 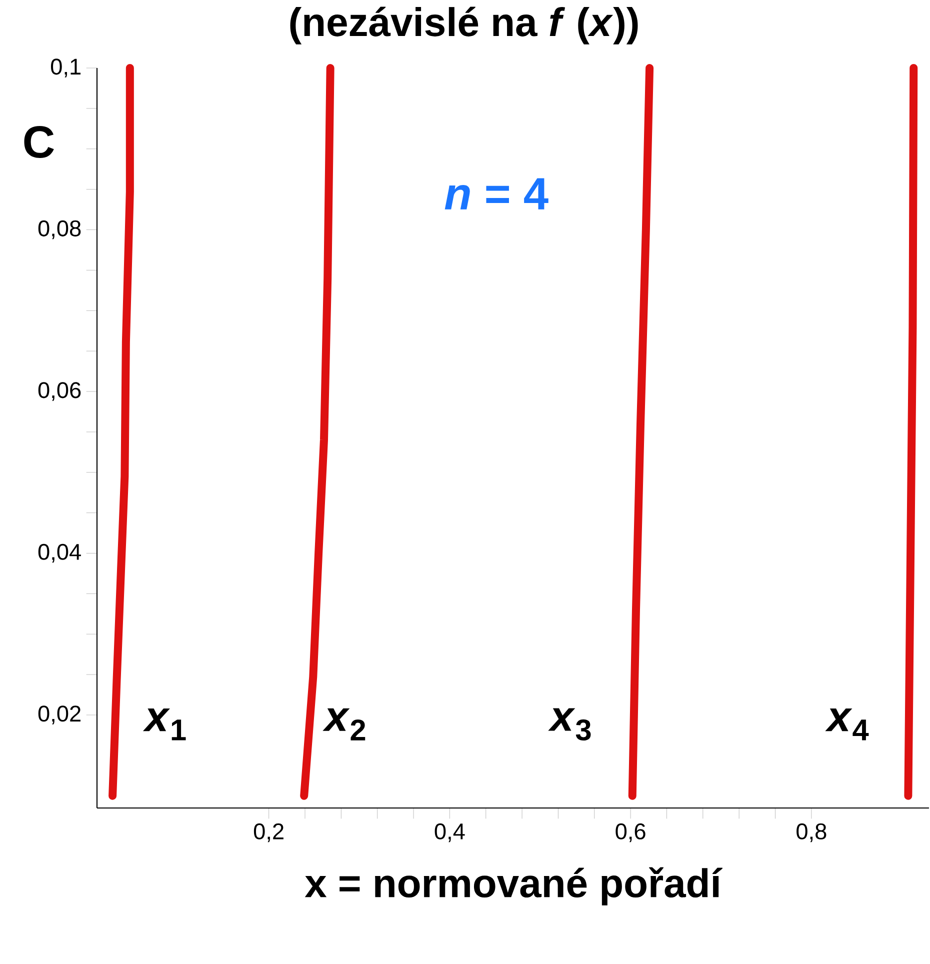 What do you see at coordinates (450, 832) in the screenshot?
I see `x-tick-label: 0,4` at bounding box center [450, 832].